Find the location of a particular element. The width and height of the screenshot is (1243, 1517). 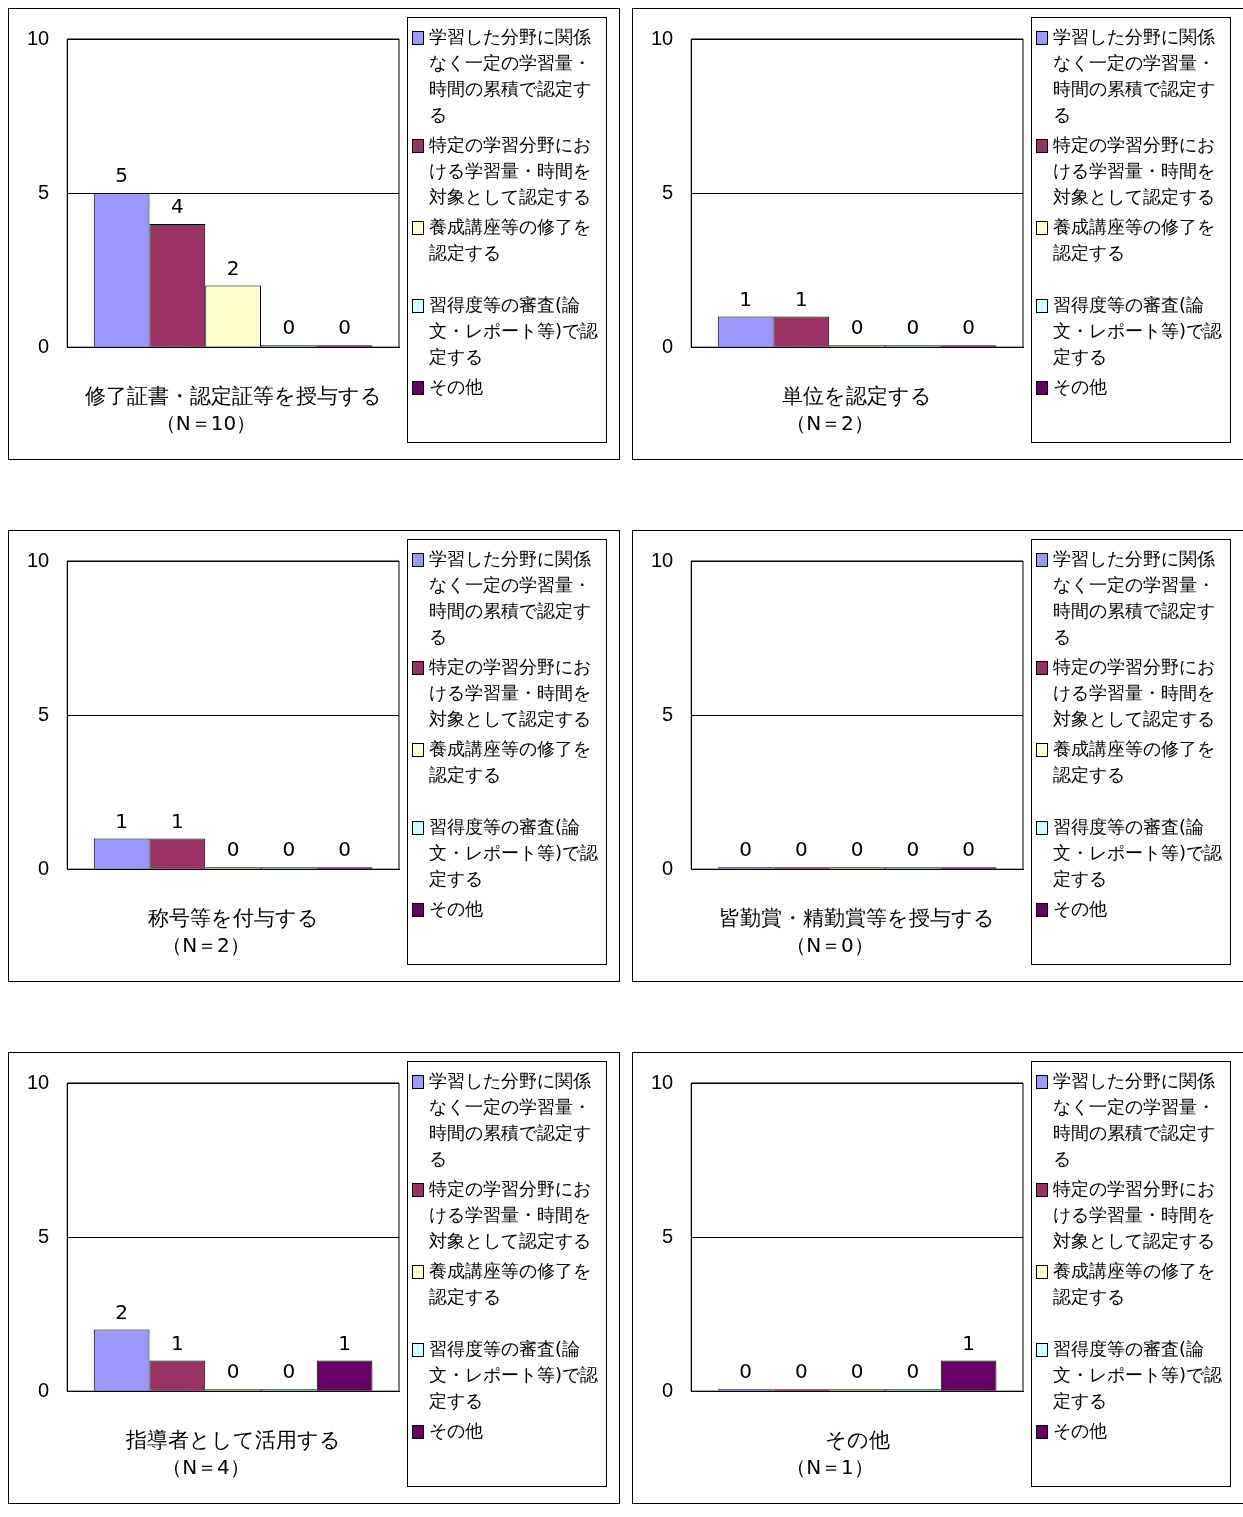

data-label: 5 is located at coordinates (122, 175).